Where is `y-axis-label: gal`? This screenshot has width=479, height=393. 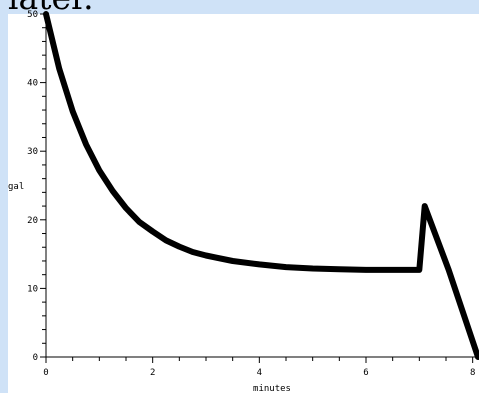 y-axis-label: gal is located at coordinates (16, 187).